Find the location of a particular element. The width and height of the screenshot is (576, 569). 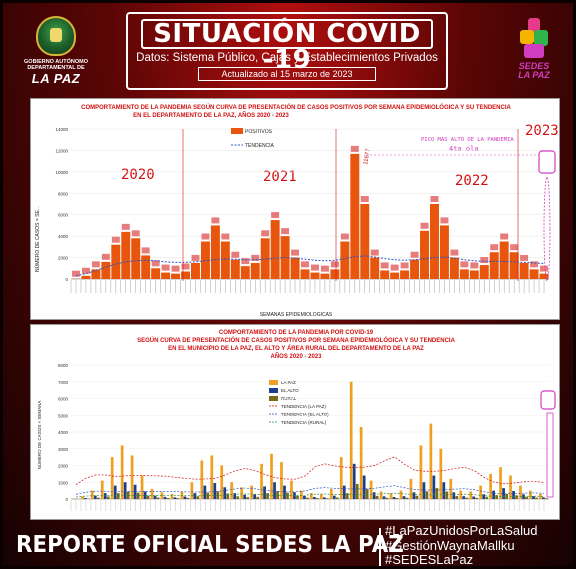

chart2-subtitle-3: AÑOS 2020 - 2023 is located at coordinates (296, 356).